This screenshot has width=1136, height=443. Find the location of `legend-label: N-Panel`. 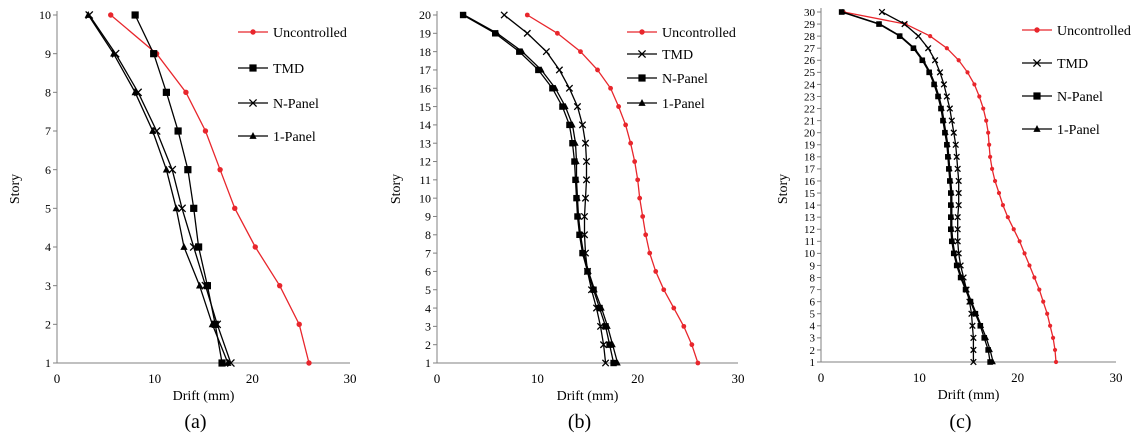

legend-label: N-Panel is located at coordinates (296, 104).